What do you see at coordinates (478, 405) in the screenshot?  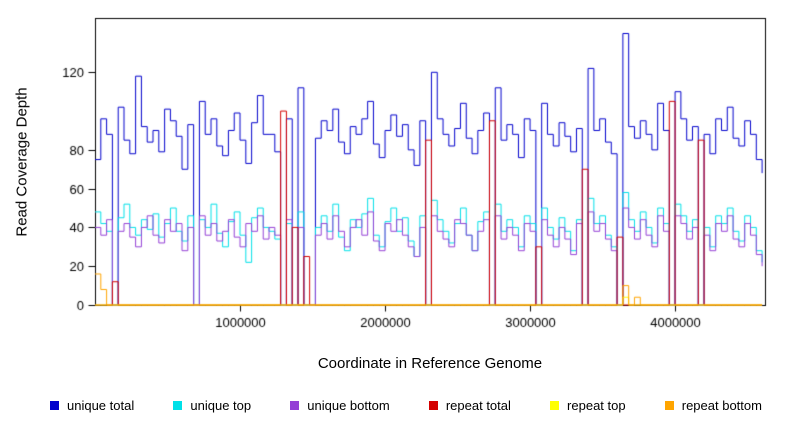 I see `legend-label: repeat total` at bounding box center [478, 405].